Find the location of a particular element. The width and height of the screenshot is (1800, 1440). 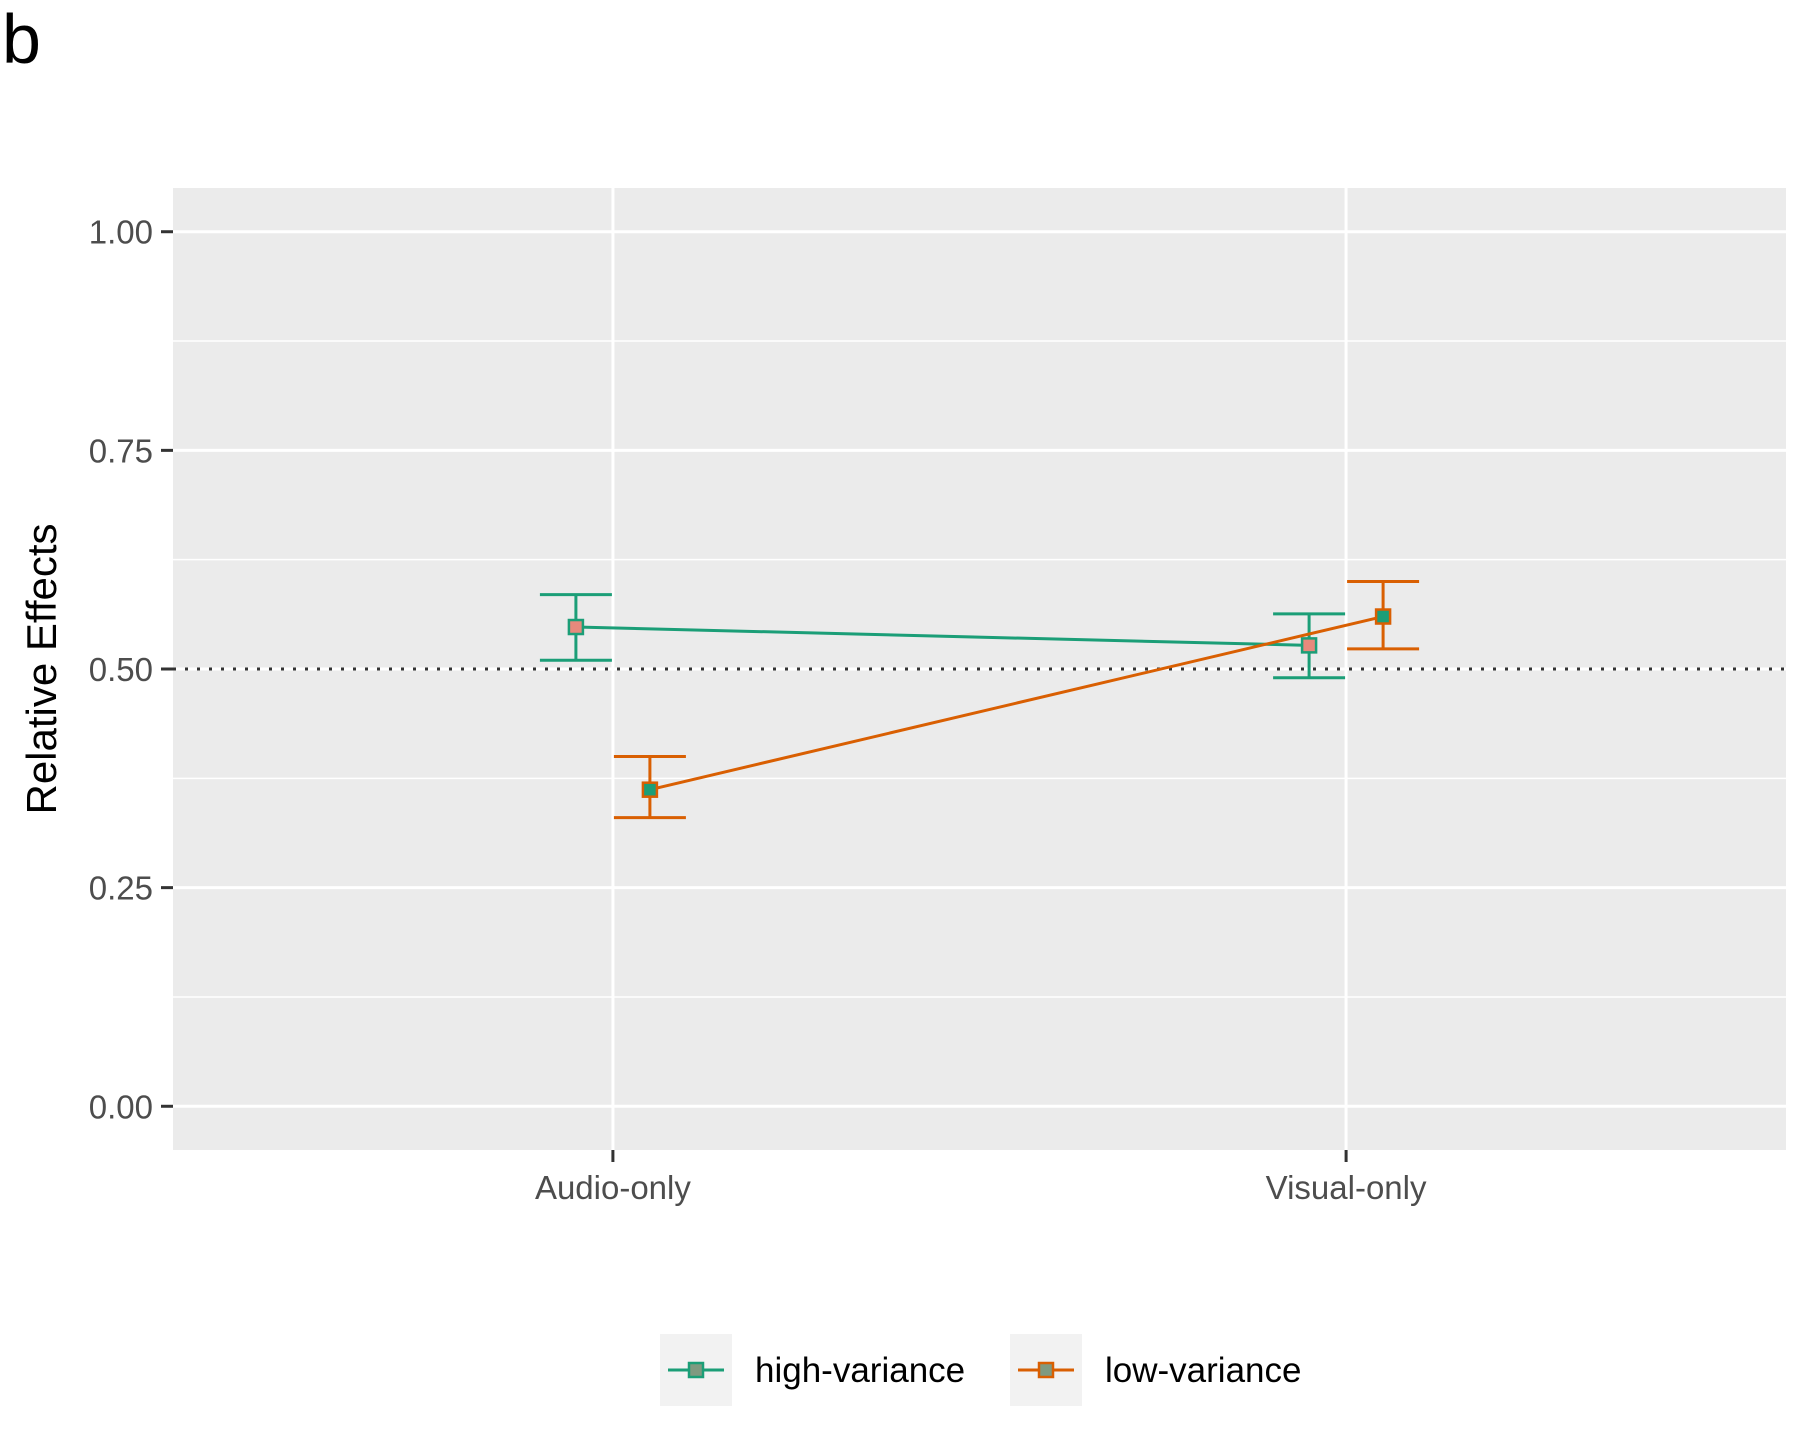

y-axis-title: Relative Effects is located at coordinates (41, 668).